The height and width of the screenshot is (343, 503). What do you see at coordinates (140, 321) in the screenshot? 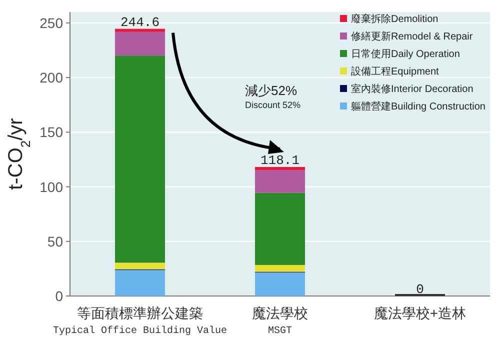
I see `x-tick-label: 等面積標準辦公建築 Typical Office Building Value` at bounding box center [140, 321].